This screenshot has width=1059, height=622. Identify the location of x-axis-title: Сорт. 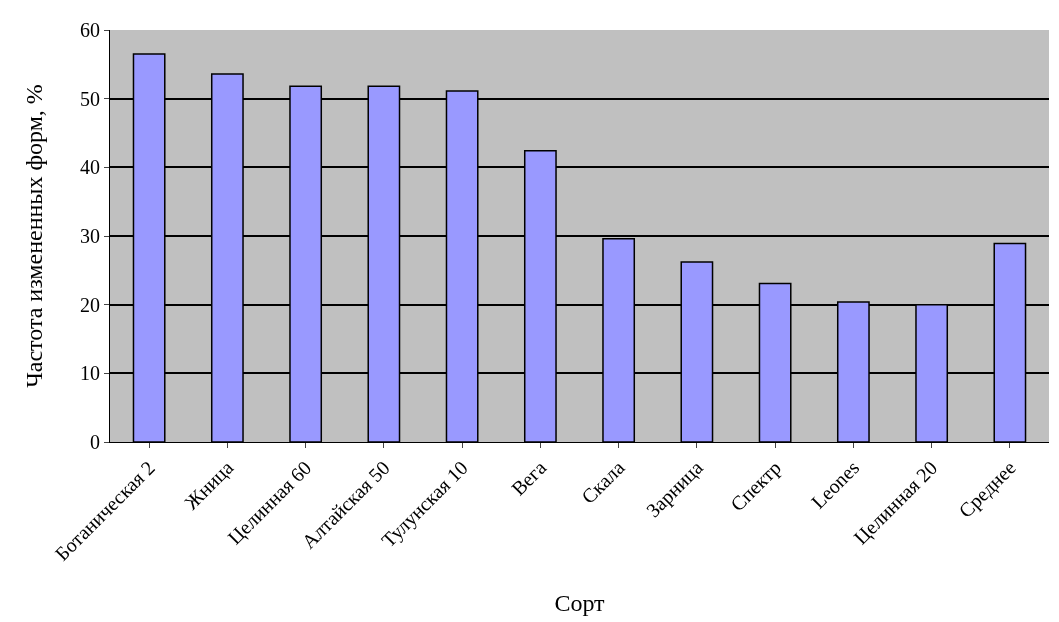
(580, 603).